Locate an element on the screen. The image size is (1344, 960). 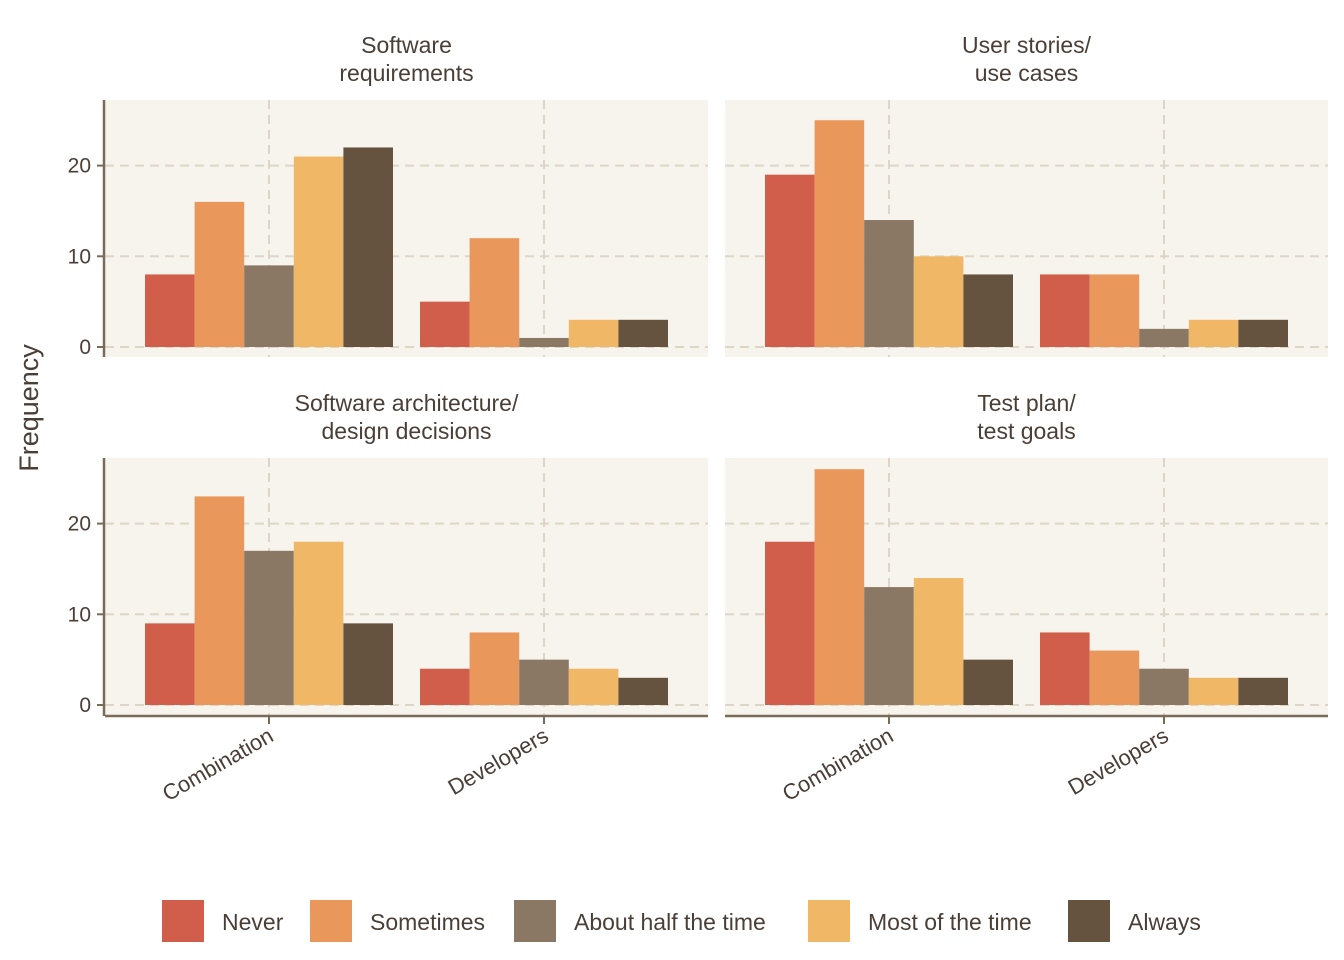
y-axis-title: Frequency is located at coordinates (29, 408).